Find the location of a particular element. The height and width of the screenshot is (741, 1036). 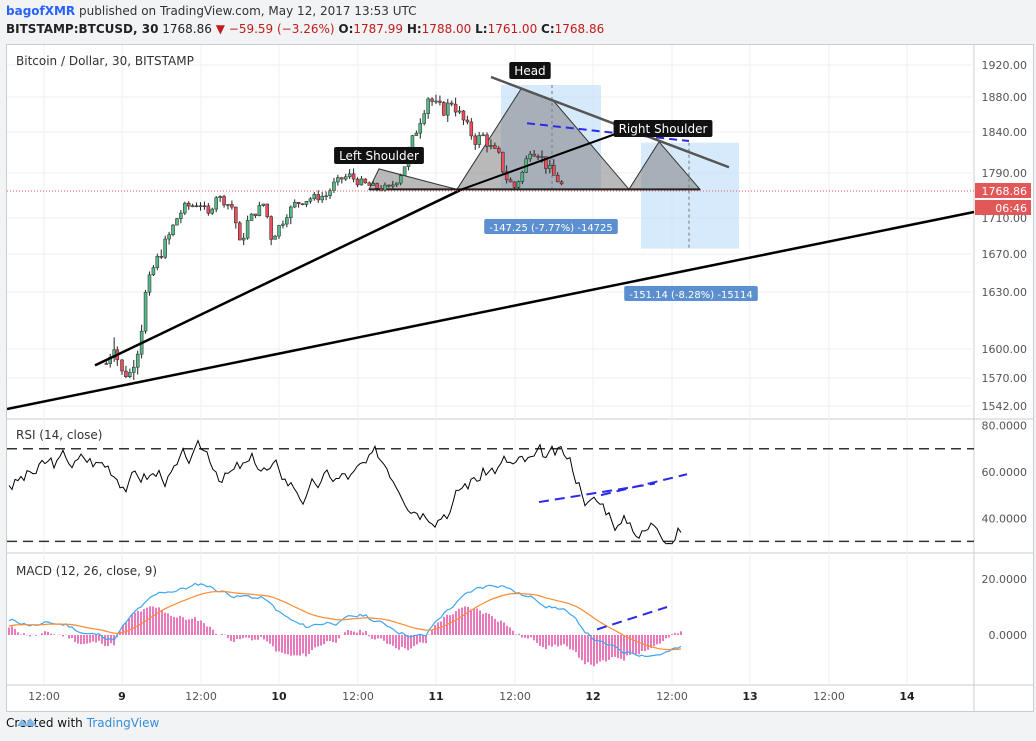

price-tick-label: 1670.00 is located at coordinates (1005, 254).